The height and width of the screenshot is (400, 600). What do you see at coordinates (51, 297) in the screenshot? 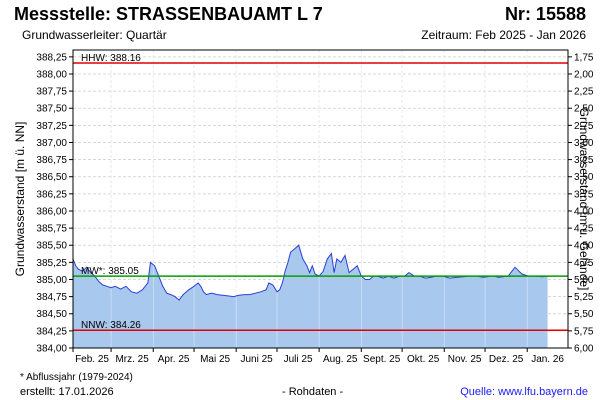
I see `y-tick-label-left: 384,75` at bounding box center [51, 297].